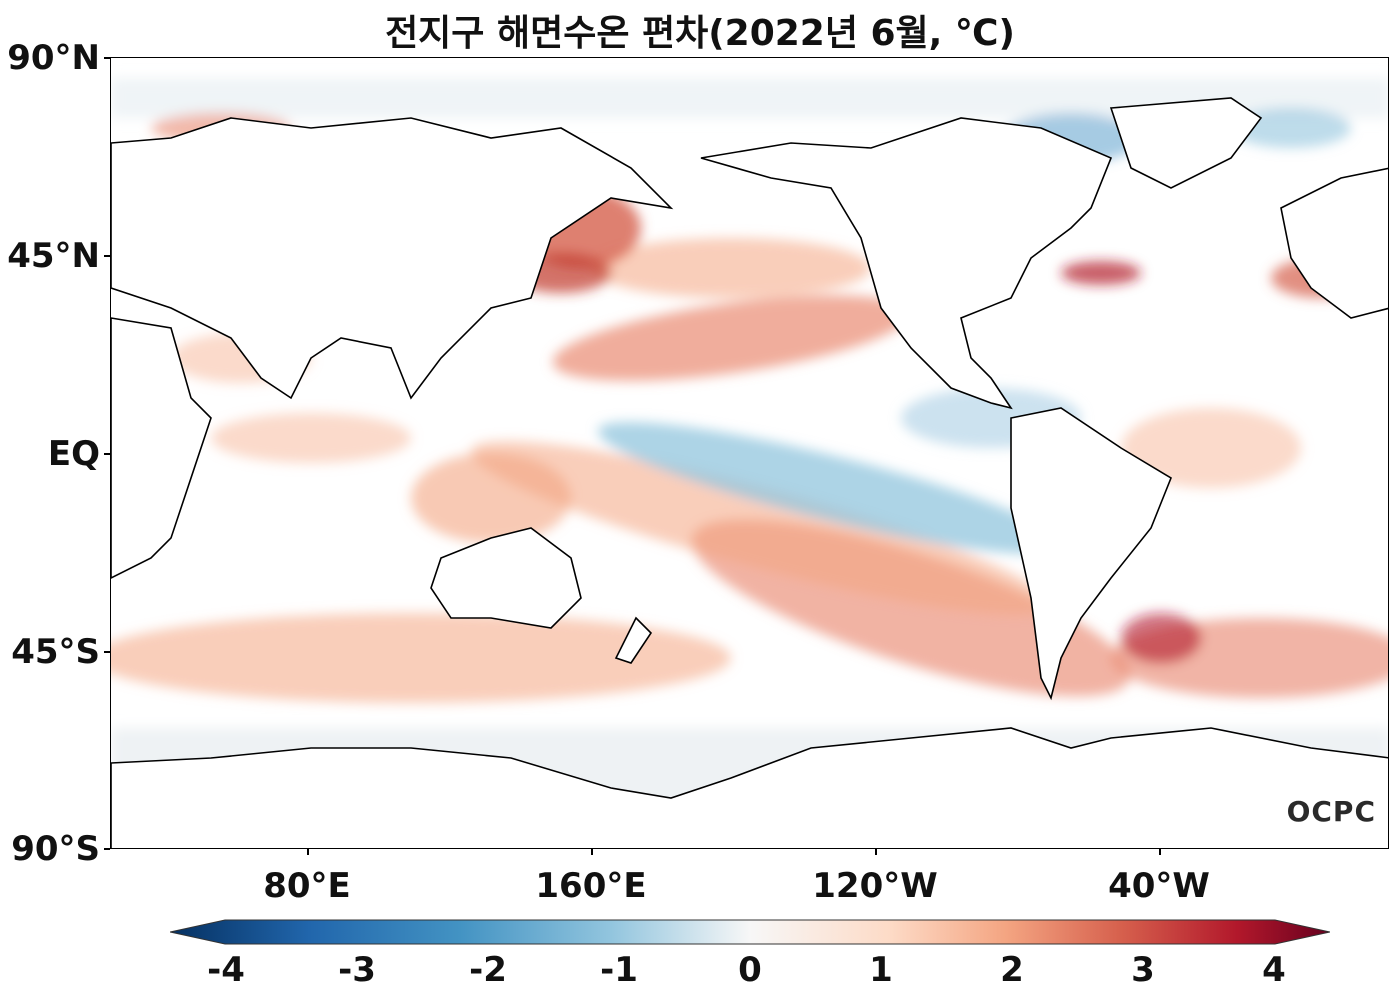 The height and width of the screenshot is (1001, 1400). Describe the element at coordinates (307, 886) in the screenshot. I see `x-tick-label-80e: 80°E` at that location.